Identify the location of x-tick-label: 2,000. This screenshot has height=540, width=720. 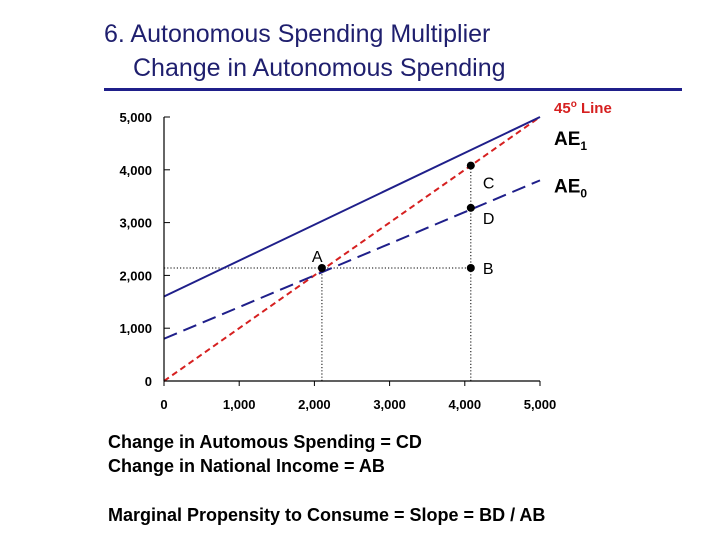
(314, 404).